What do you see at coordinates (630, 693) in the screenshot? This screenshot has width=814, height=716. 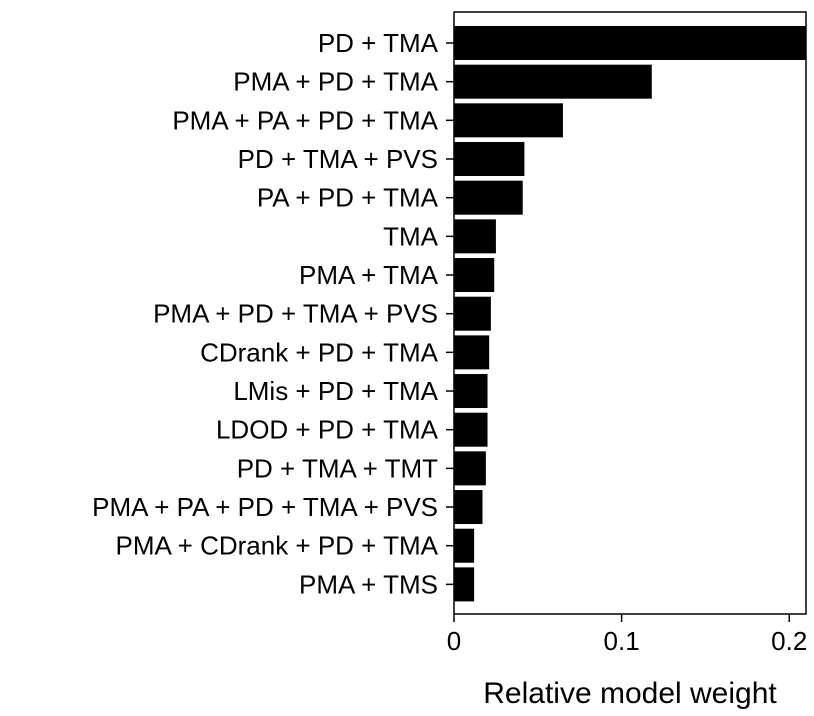 I see `x-axis-title: Relative model weight` at bounding box center [630, 693].